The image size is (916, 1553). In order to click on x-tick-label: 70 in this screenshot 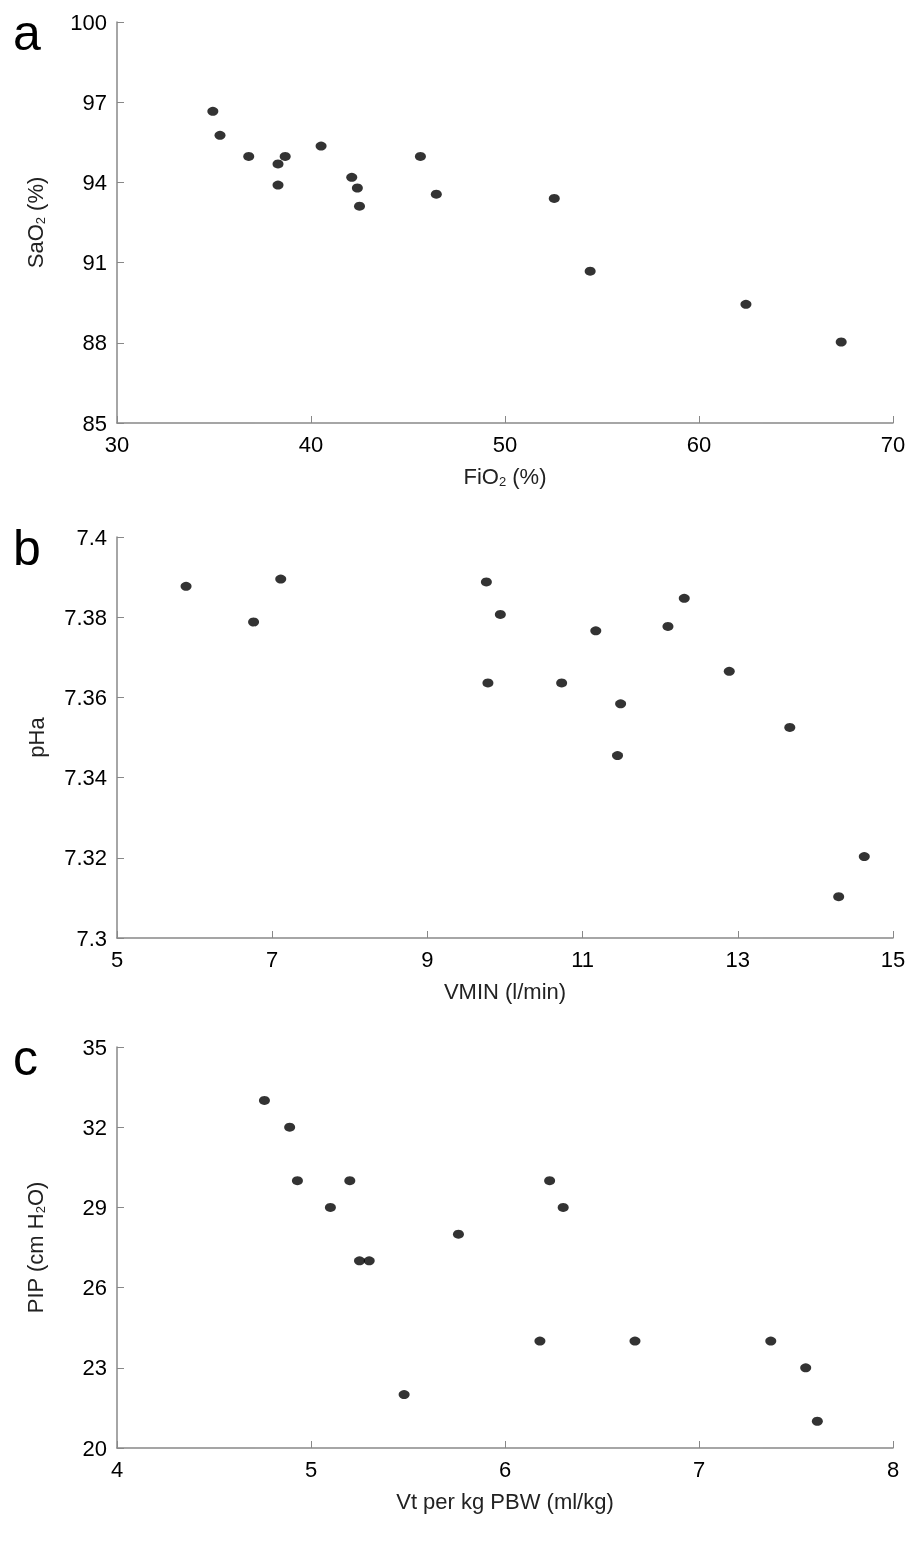, I will do `click(893, 444)`.